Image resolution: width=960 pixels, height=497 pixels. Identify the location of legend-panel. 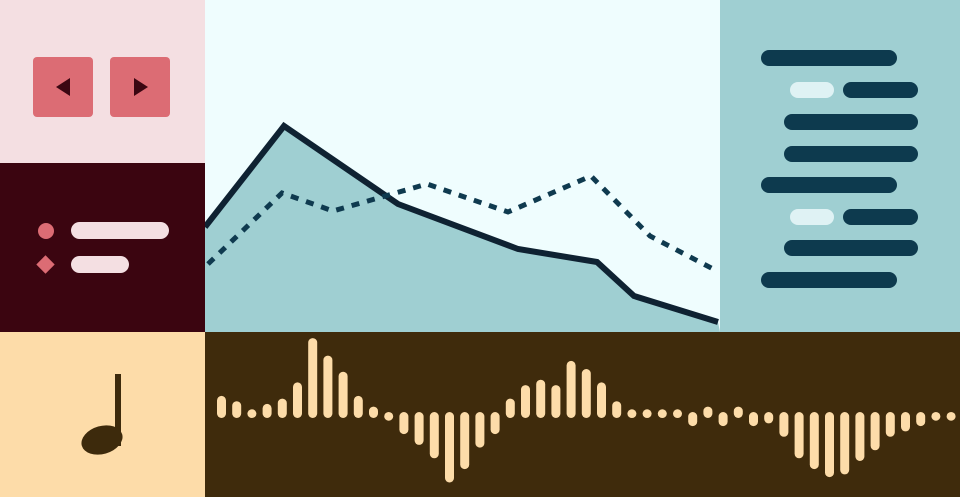
(102, 247).